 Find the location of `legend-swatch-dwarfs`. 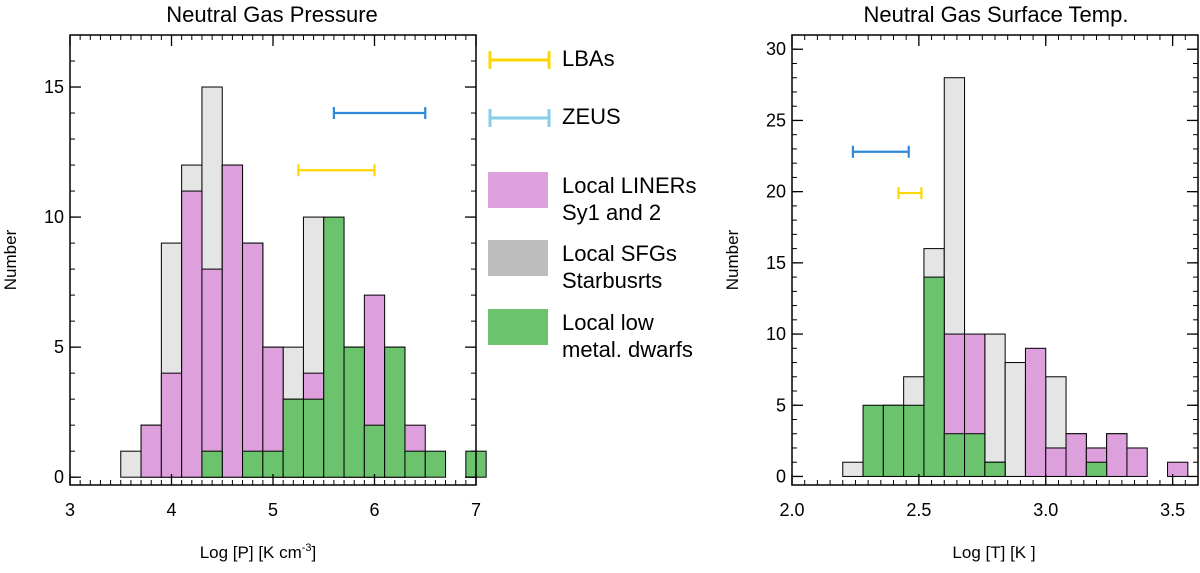

legend-swatch-dwarfs is located at coordinates (518, 327).